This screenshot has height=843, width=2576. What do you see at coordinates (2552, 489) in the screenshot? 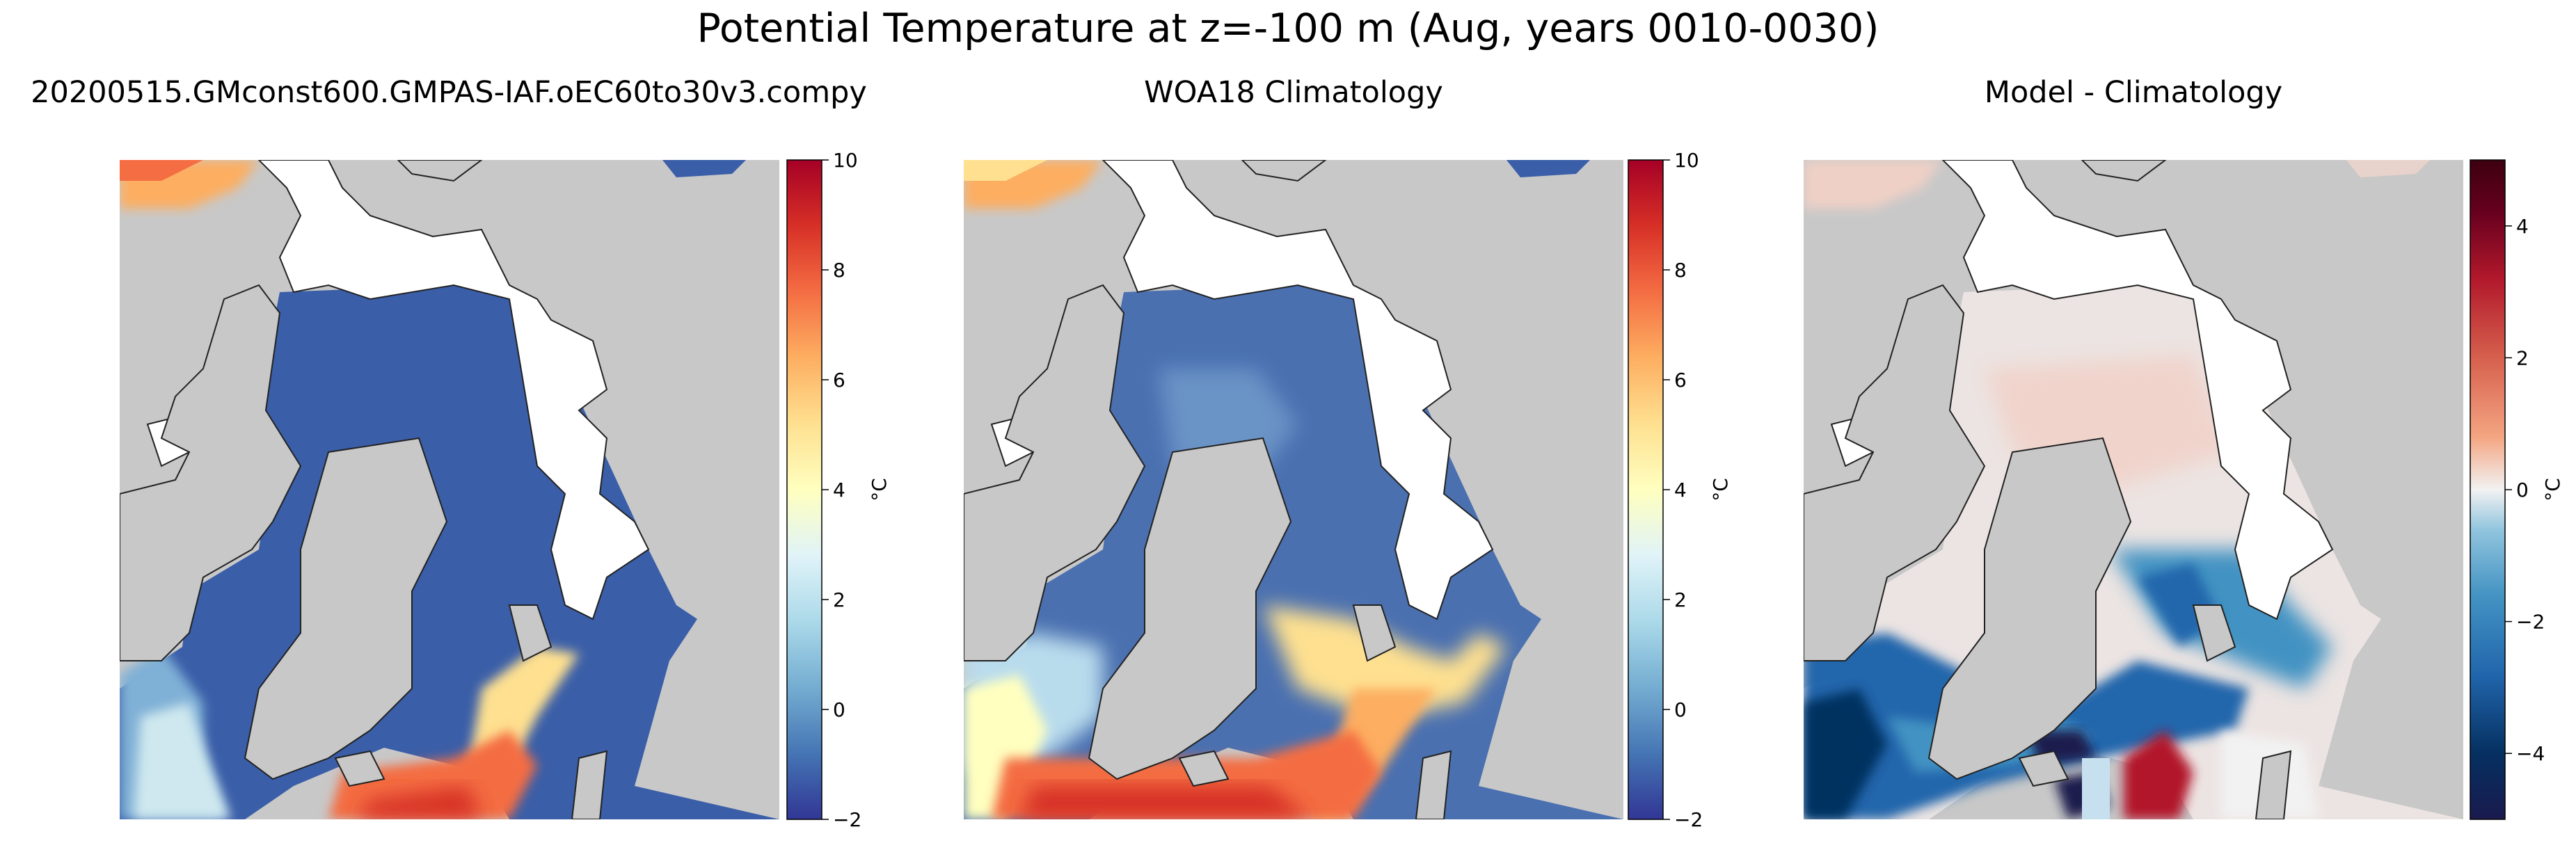
I see `colorbar-difference-label: °C` at bounding box center [2552, 489].